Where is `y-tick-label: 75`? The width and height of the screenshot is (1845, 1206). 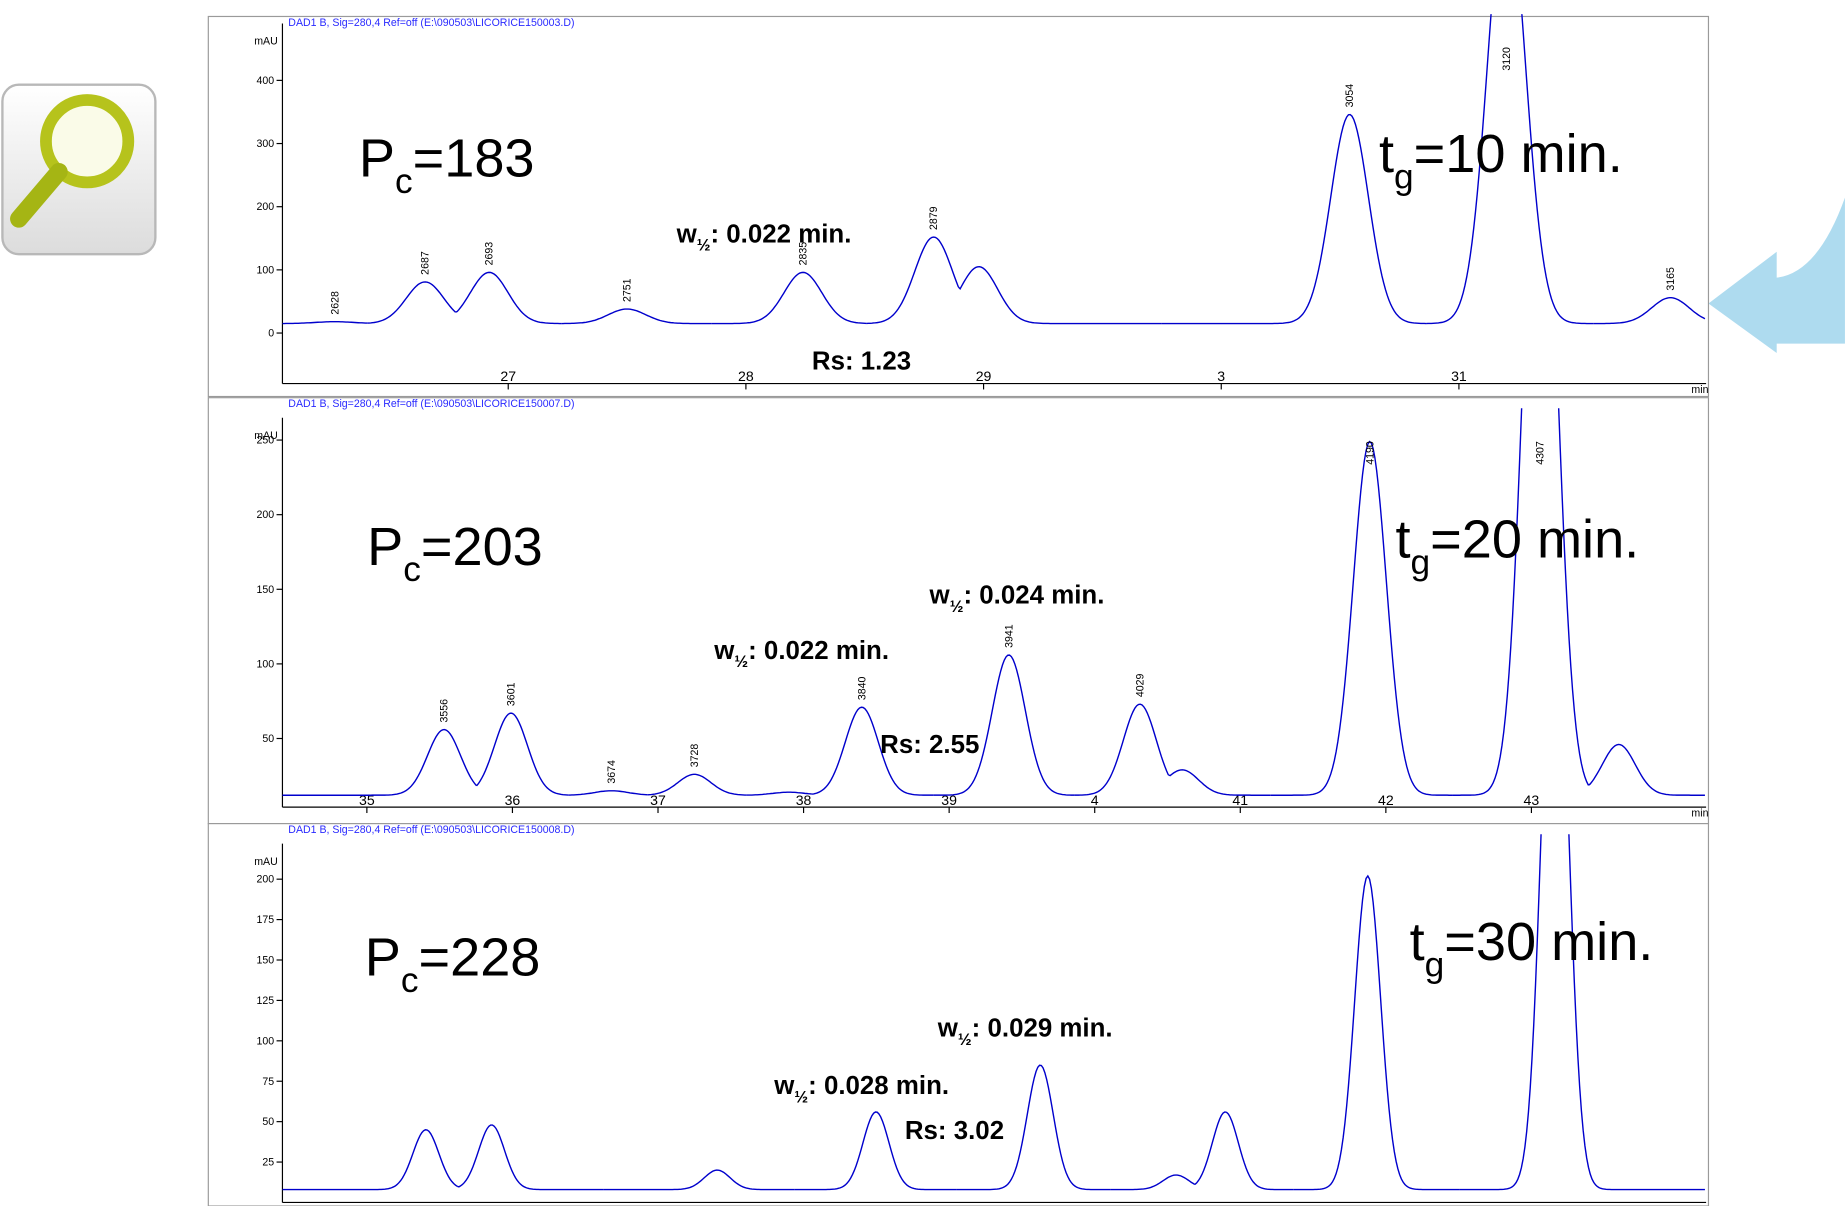
y-tick-label: 75 is located at coordinates (268, 1082).